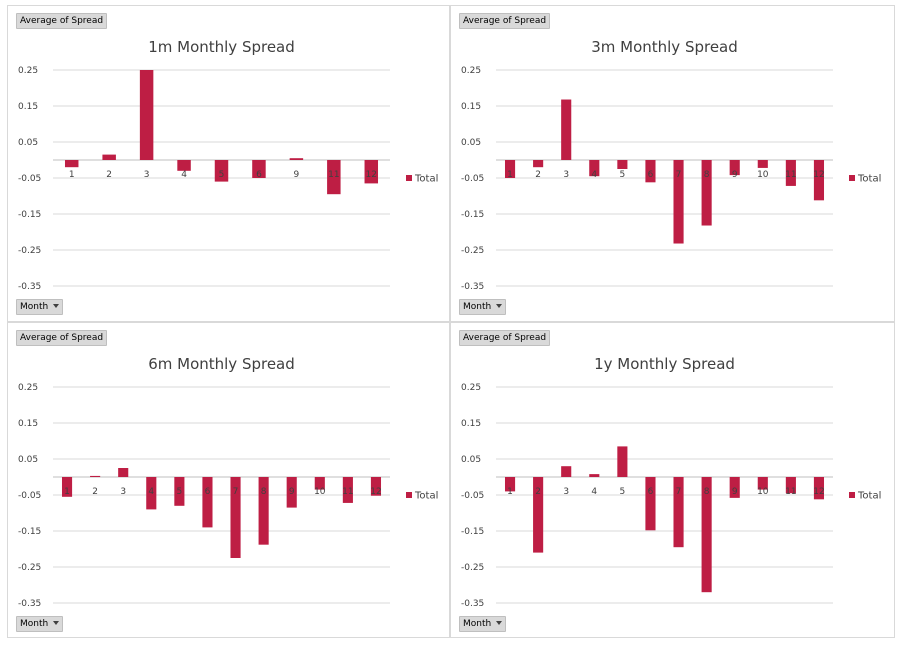  I want to click on month-label: Month, so click(477, 624).